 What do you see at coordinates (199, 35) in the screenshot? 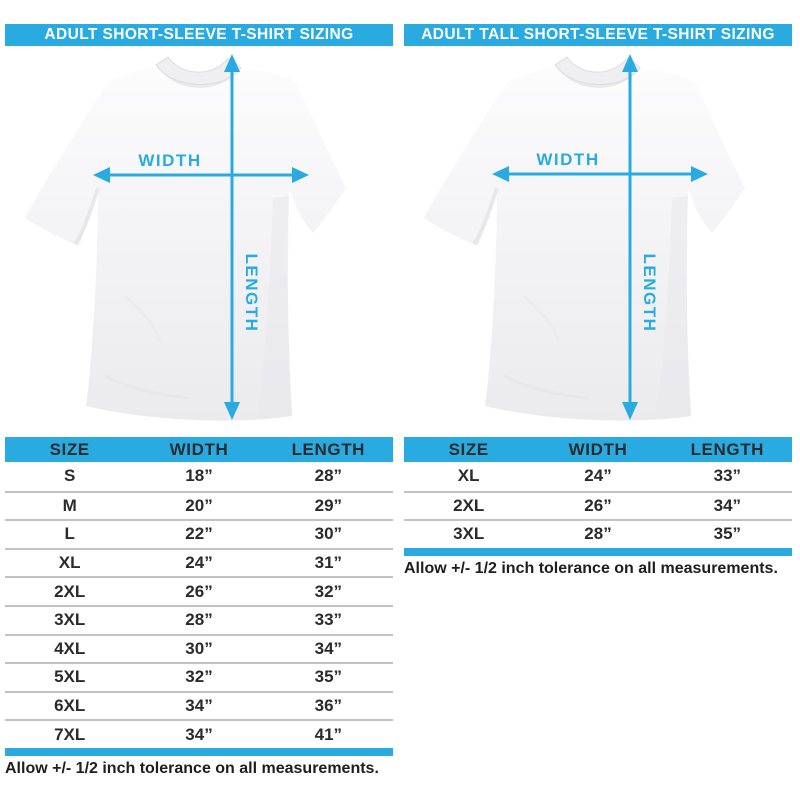
I see `panel-title: ADULT SHORT-SLEEVE T-SHIRT SIZING` at bounding box center [199, 35].